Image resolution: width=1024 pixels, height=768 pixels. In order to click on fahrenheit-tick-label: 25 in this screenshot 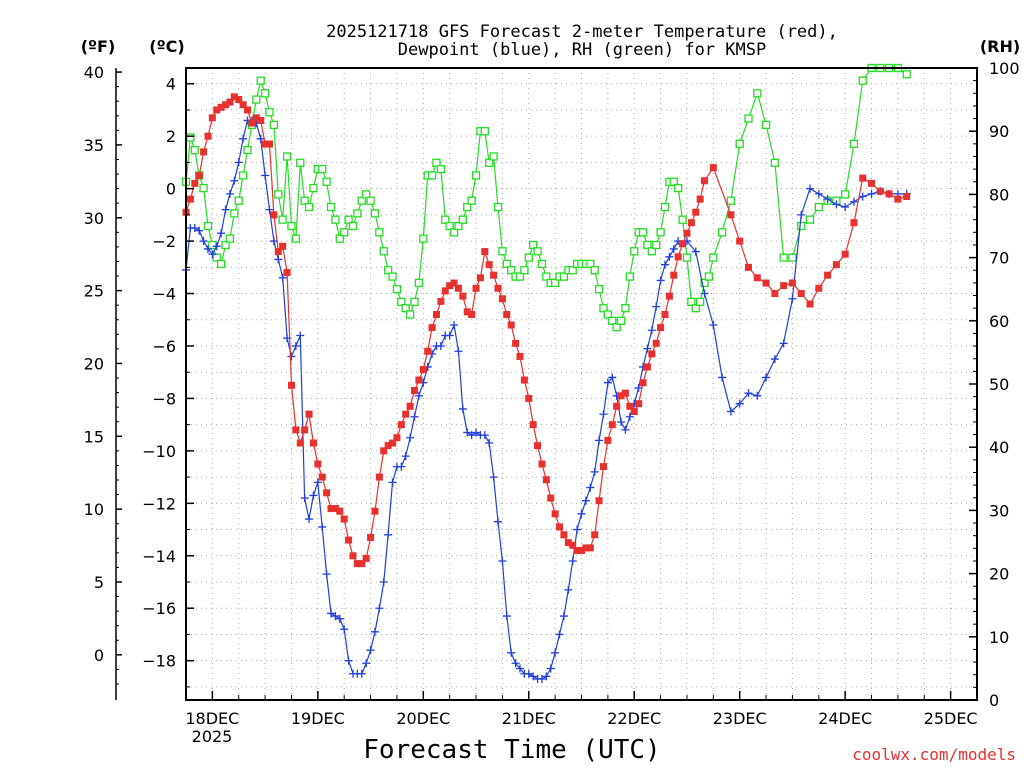, I will do `click(94, 291)`.